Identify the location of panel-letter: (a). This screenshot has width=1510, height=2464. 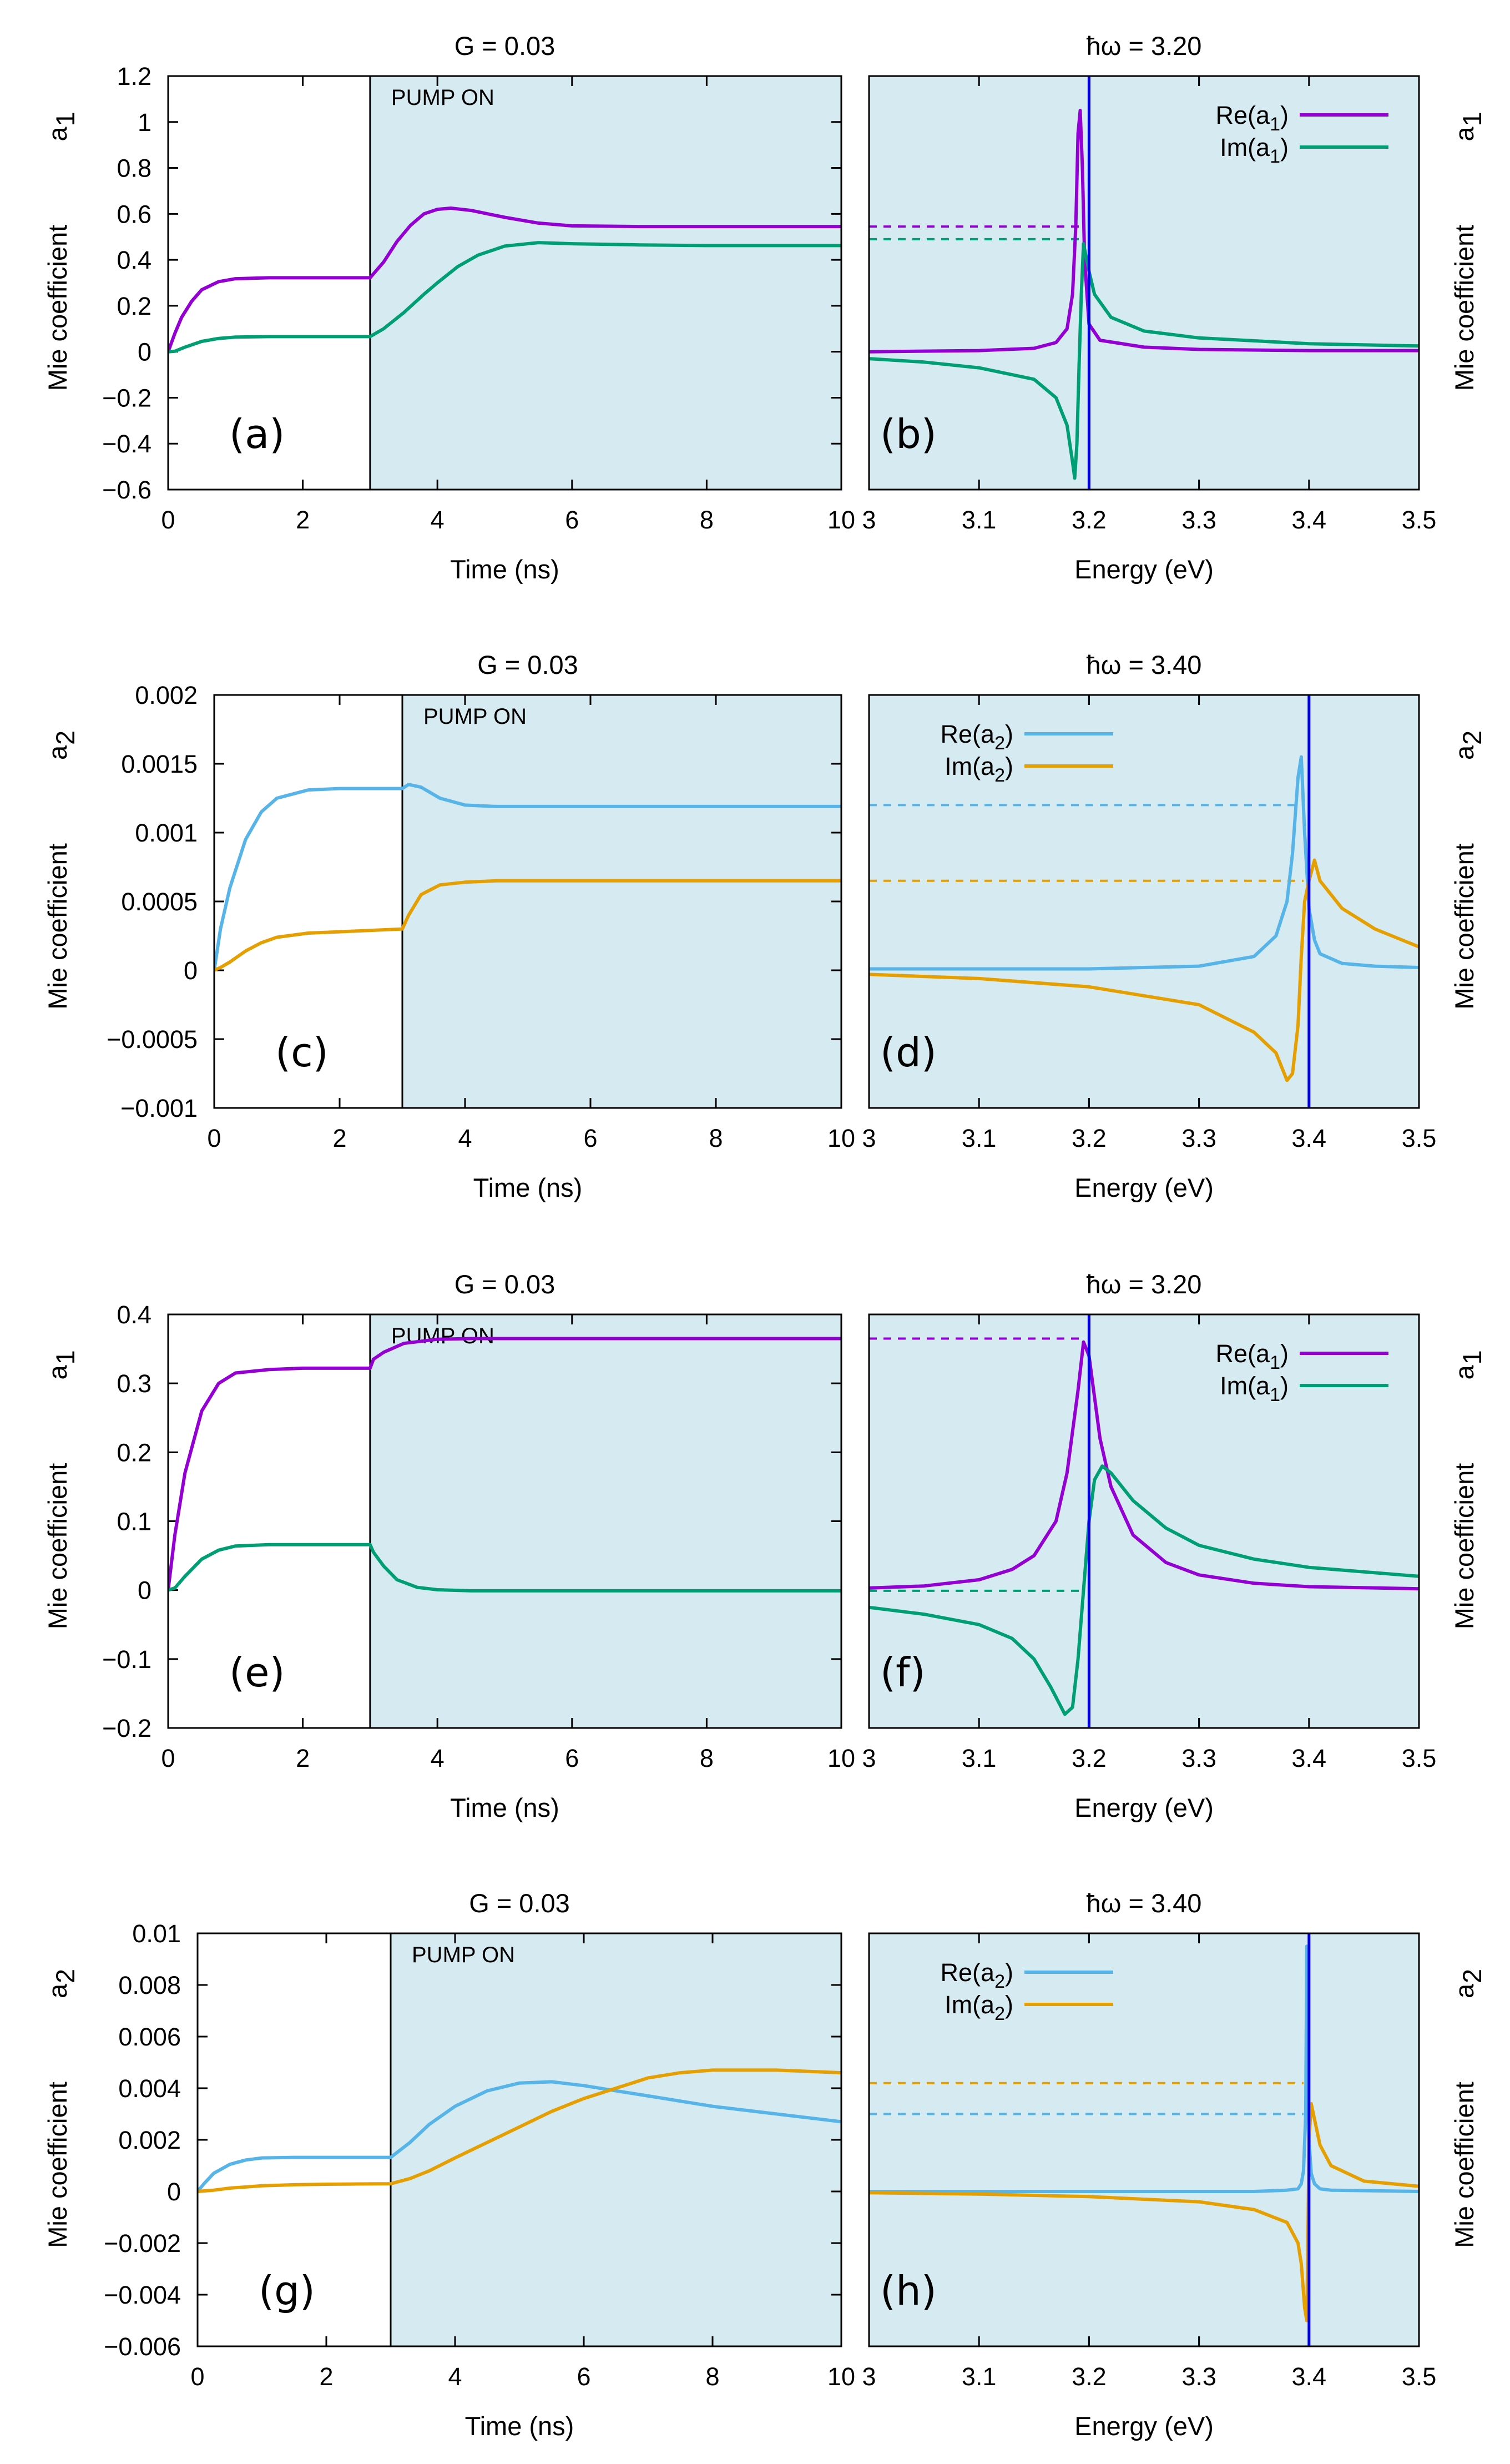
(257, 434).